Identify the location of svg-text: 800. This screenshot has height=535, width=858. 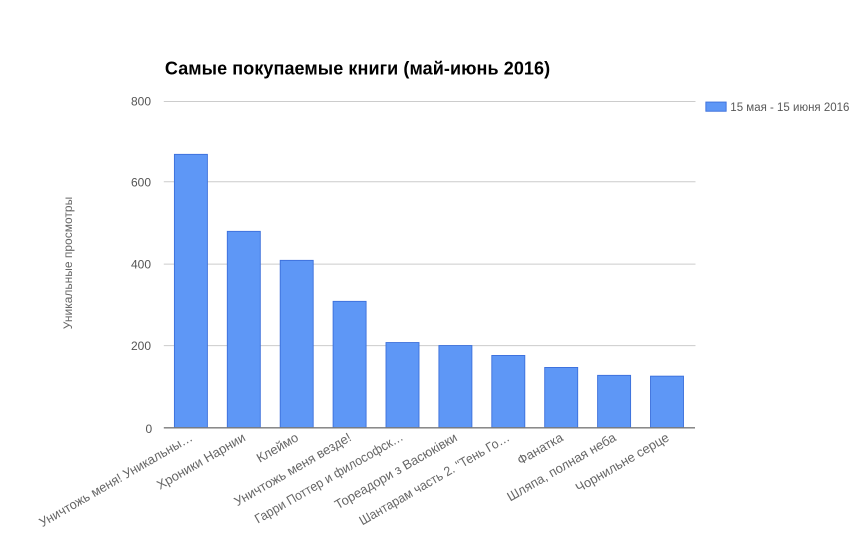
(141, 102).